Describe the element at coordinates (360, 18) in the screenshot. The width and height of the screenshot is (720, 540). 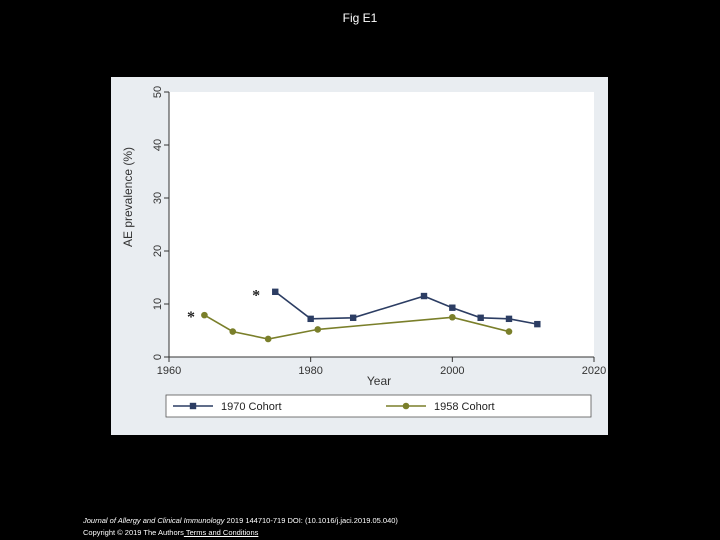
I see `slide-title: Fig E1` at that location.